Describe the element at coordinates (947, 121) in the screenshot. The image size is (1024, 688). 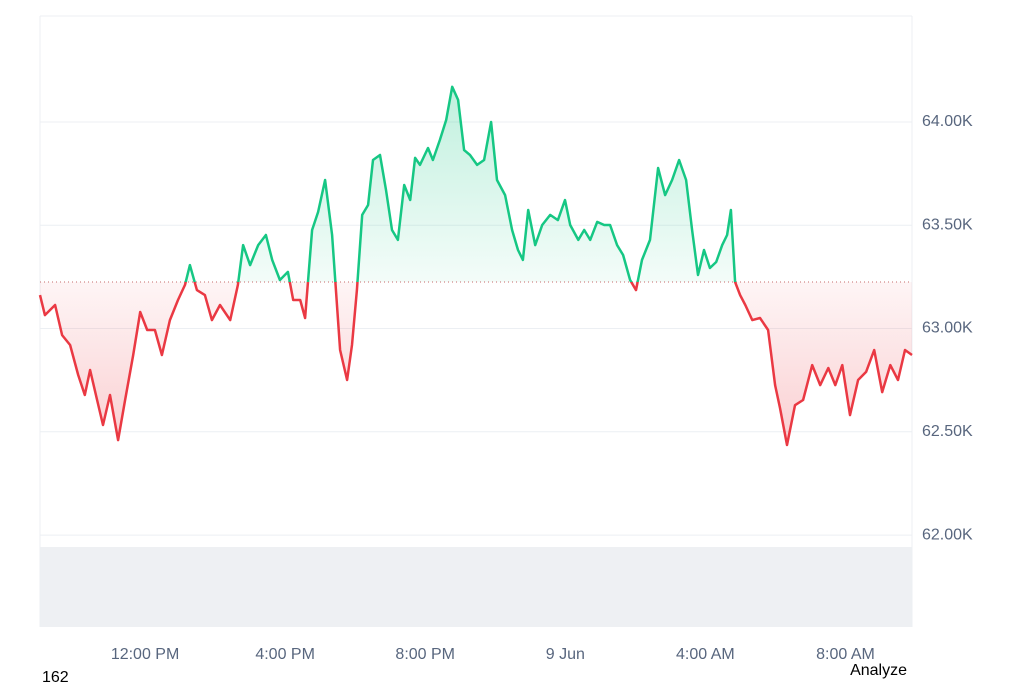
I see `y-tick-label: 64.00K` at that location.